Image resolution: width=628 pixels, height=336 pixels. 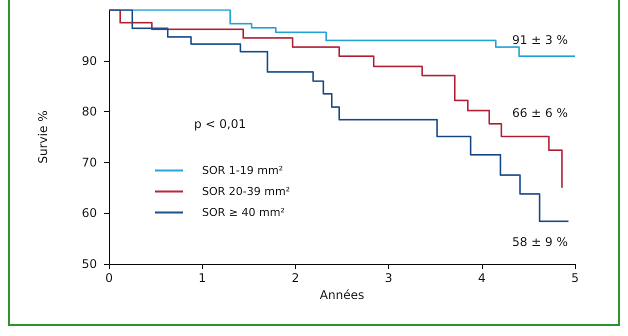 What do you see at coordinates (89, 61) in the screenshot?
I see `y-tick-label: 90` at bounding box center [89, 61].